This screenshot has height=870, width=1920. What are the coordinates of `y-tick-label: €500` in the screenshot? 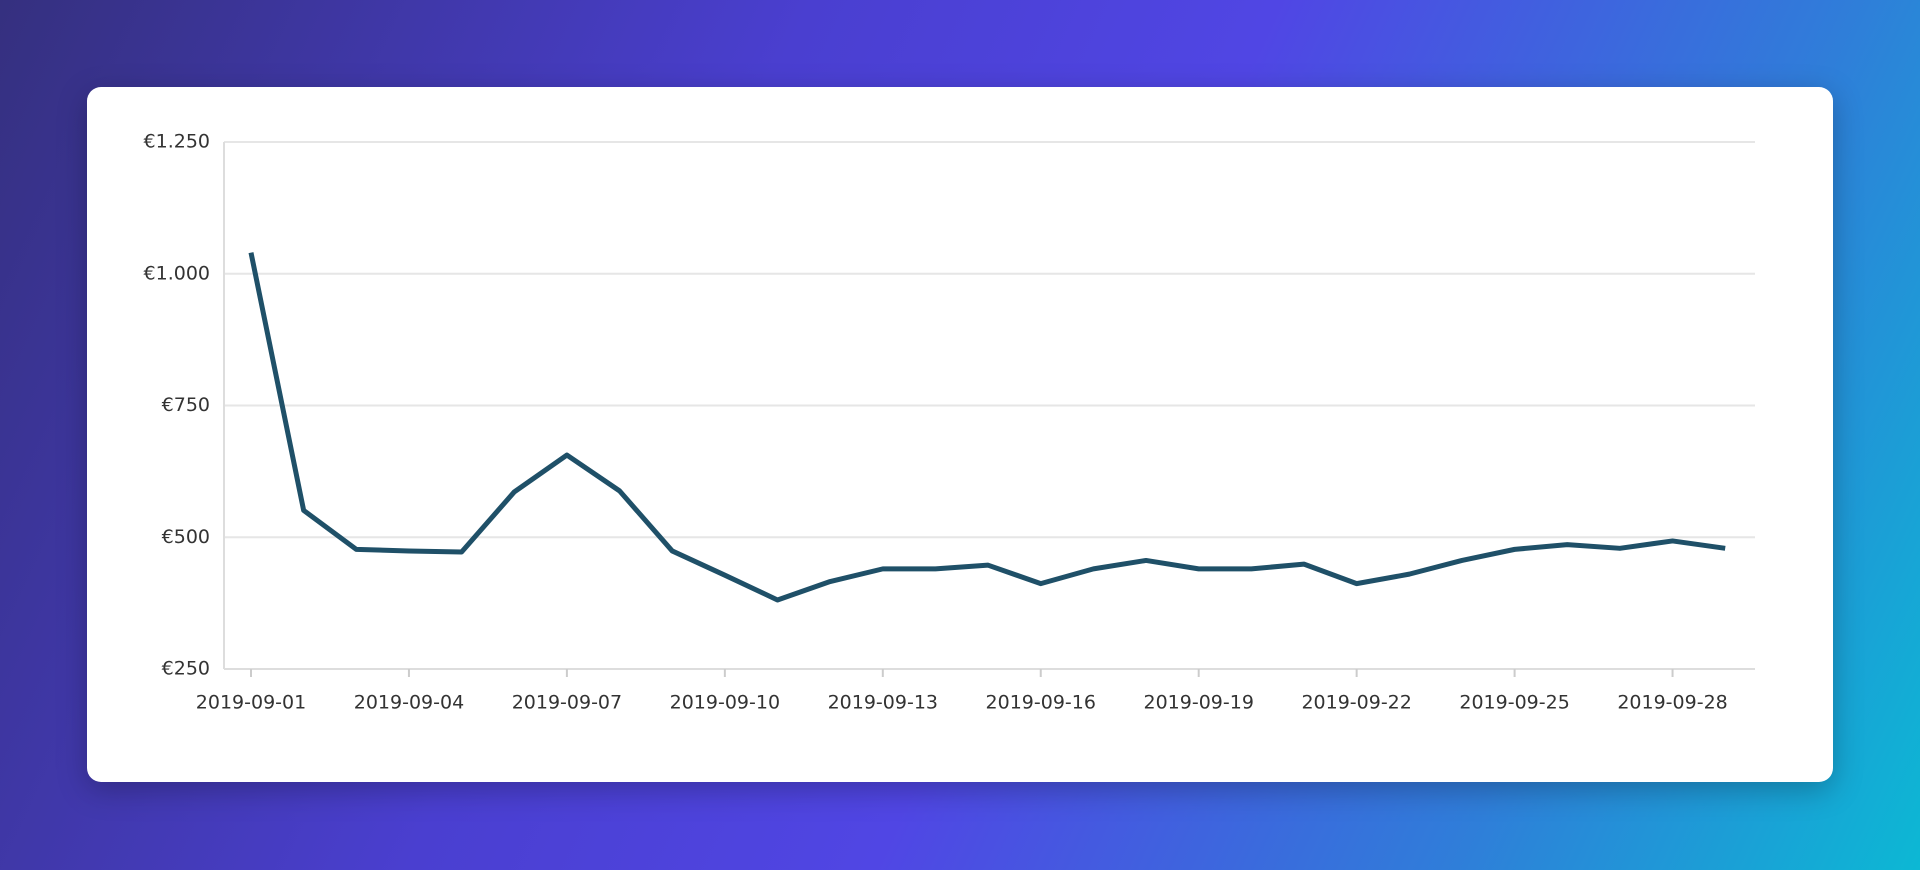 It's located at (186, 537).